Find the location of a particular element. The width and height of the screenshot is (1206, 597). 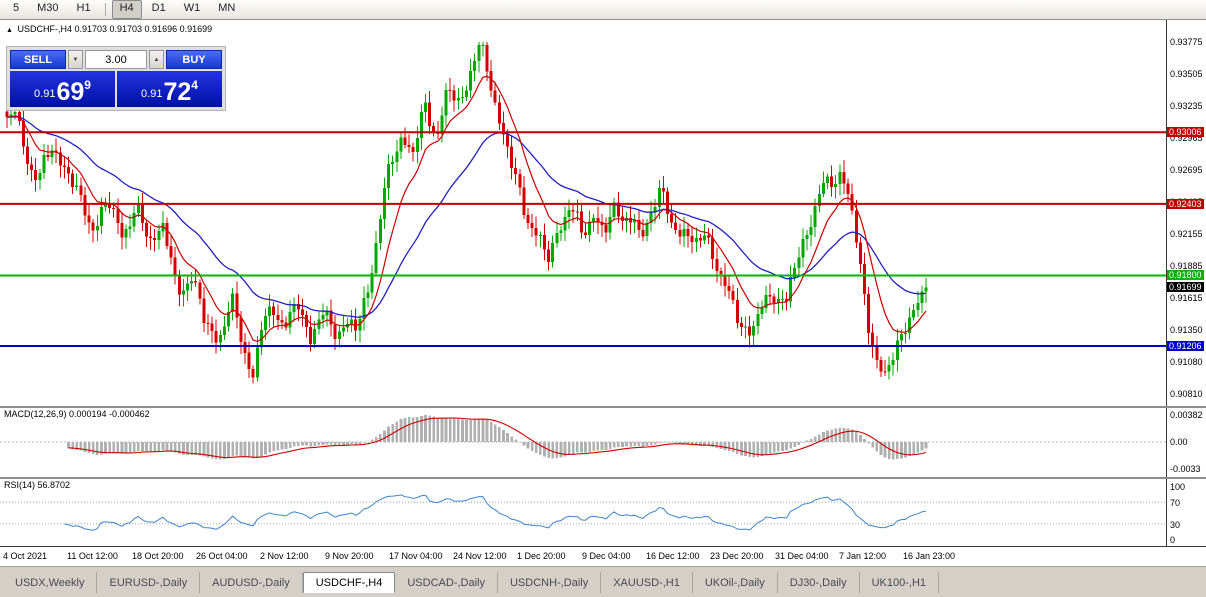

one-click-trading-panel: SELL ▼ ▲ BUY 0.91 69 9 0.91 72 4 is located at coordinates (116, 78).